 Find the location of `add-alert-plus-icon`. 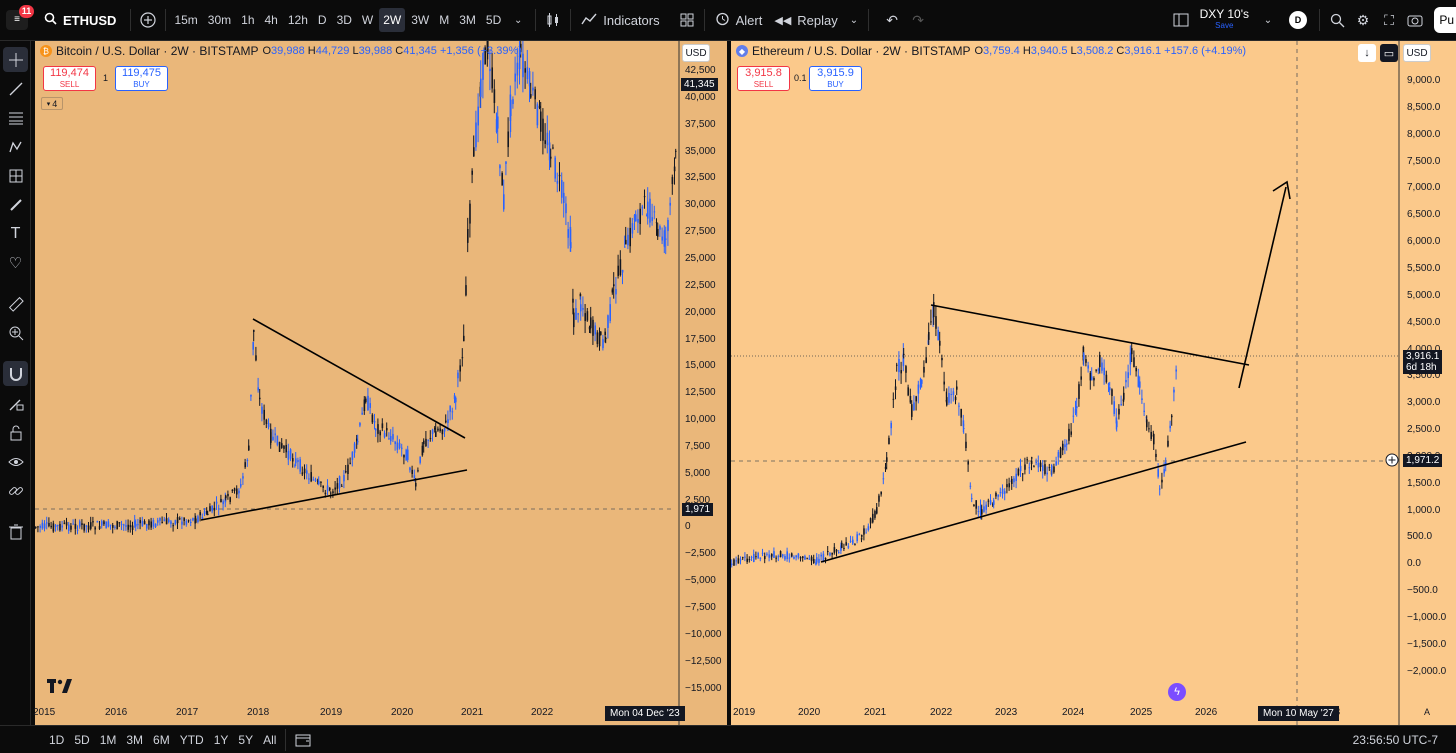

add-alert-plus-icon is located at coordinates (1392, 460).